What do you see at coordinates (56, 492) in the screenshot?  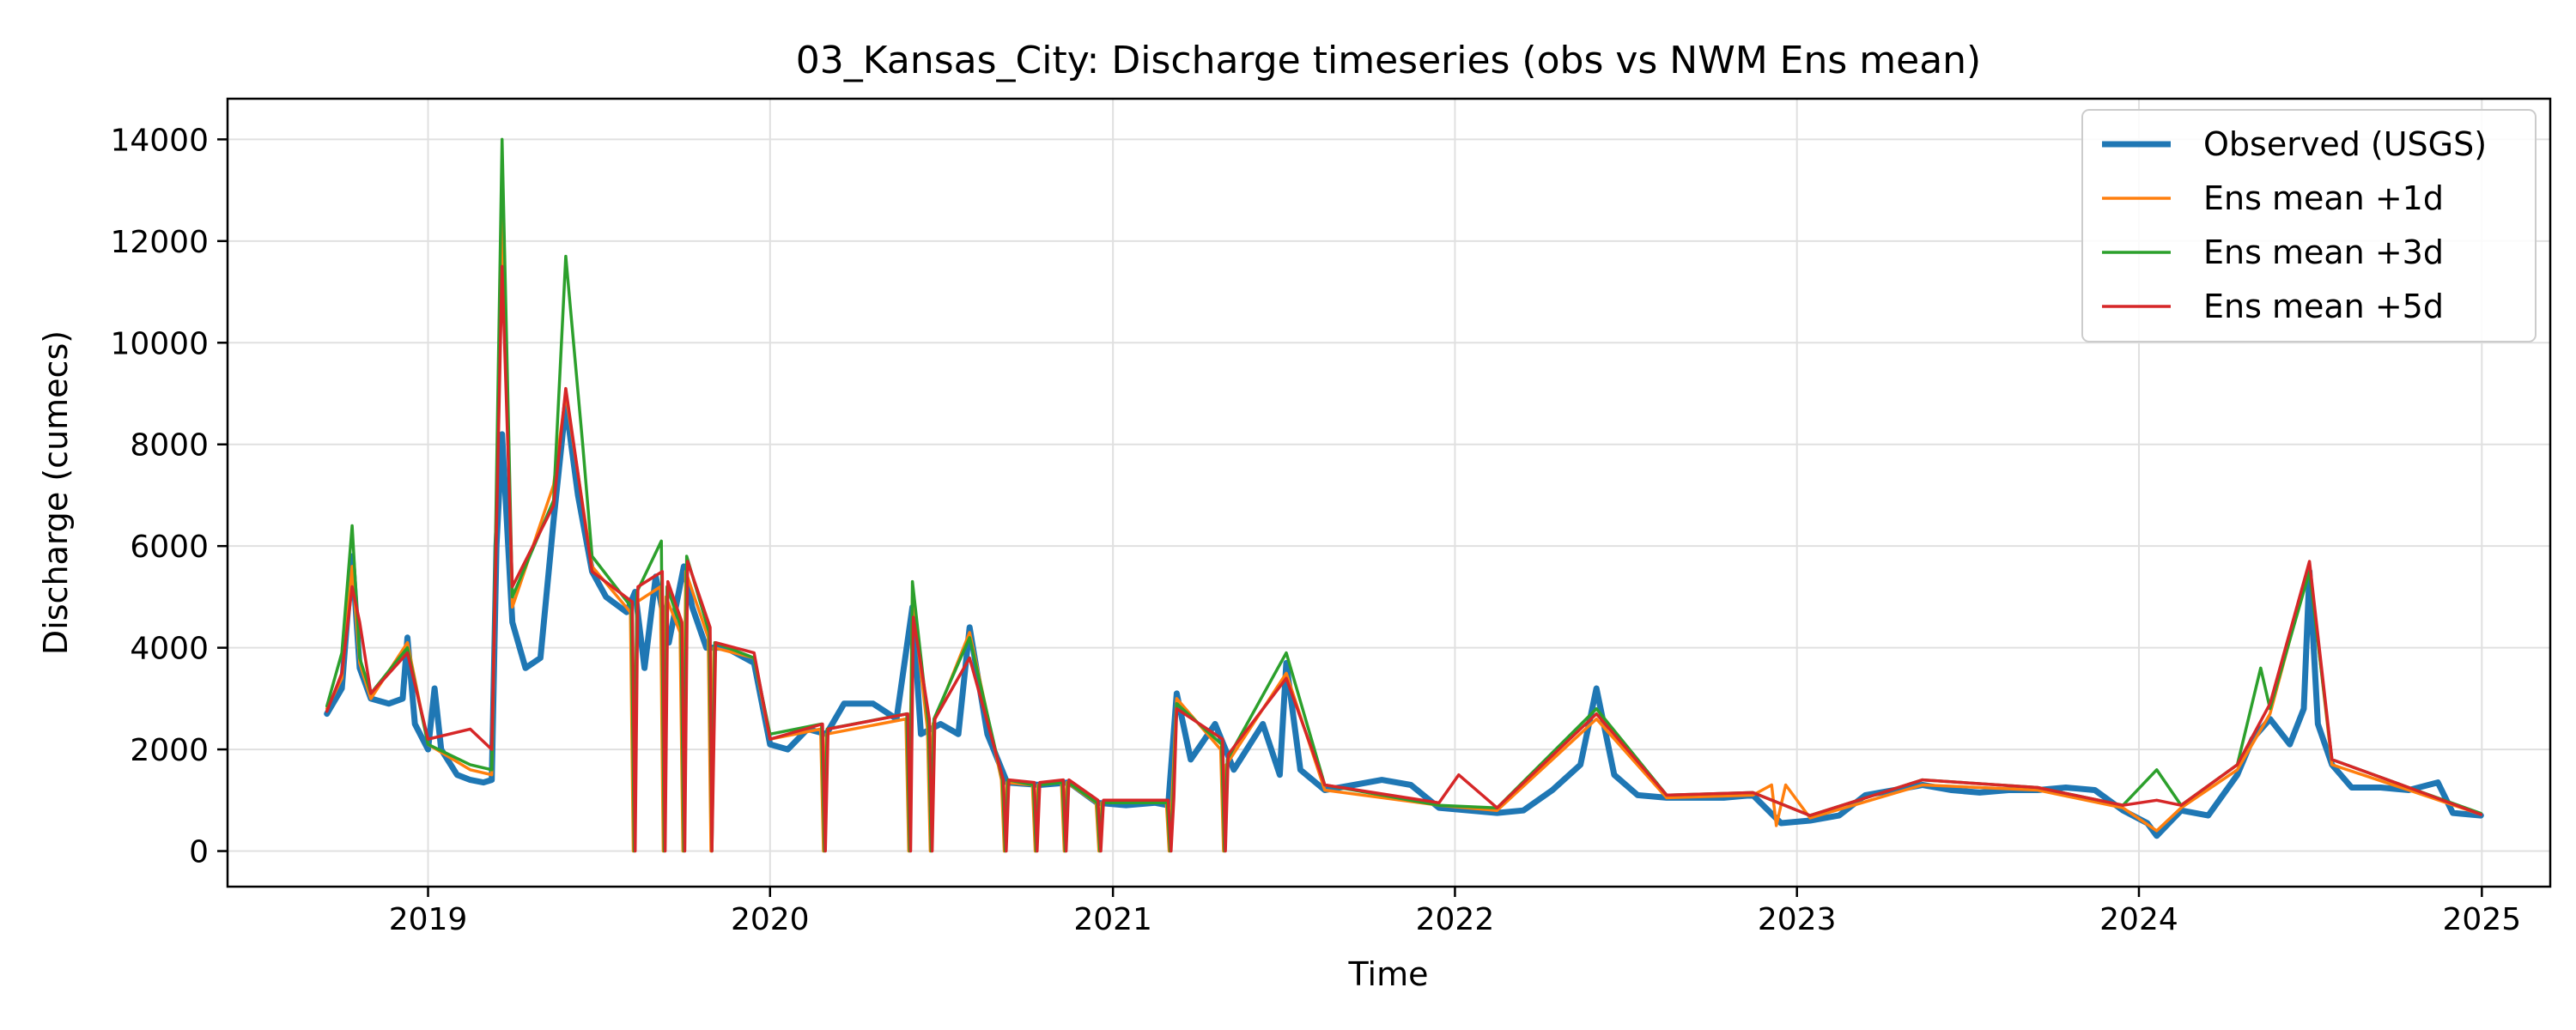 I see `y-axis-label: Discharge (cumecs)` at bounding box center [56, 492].